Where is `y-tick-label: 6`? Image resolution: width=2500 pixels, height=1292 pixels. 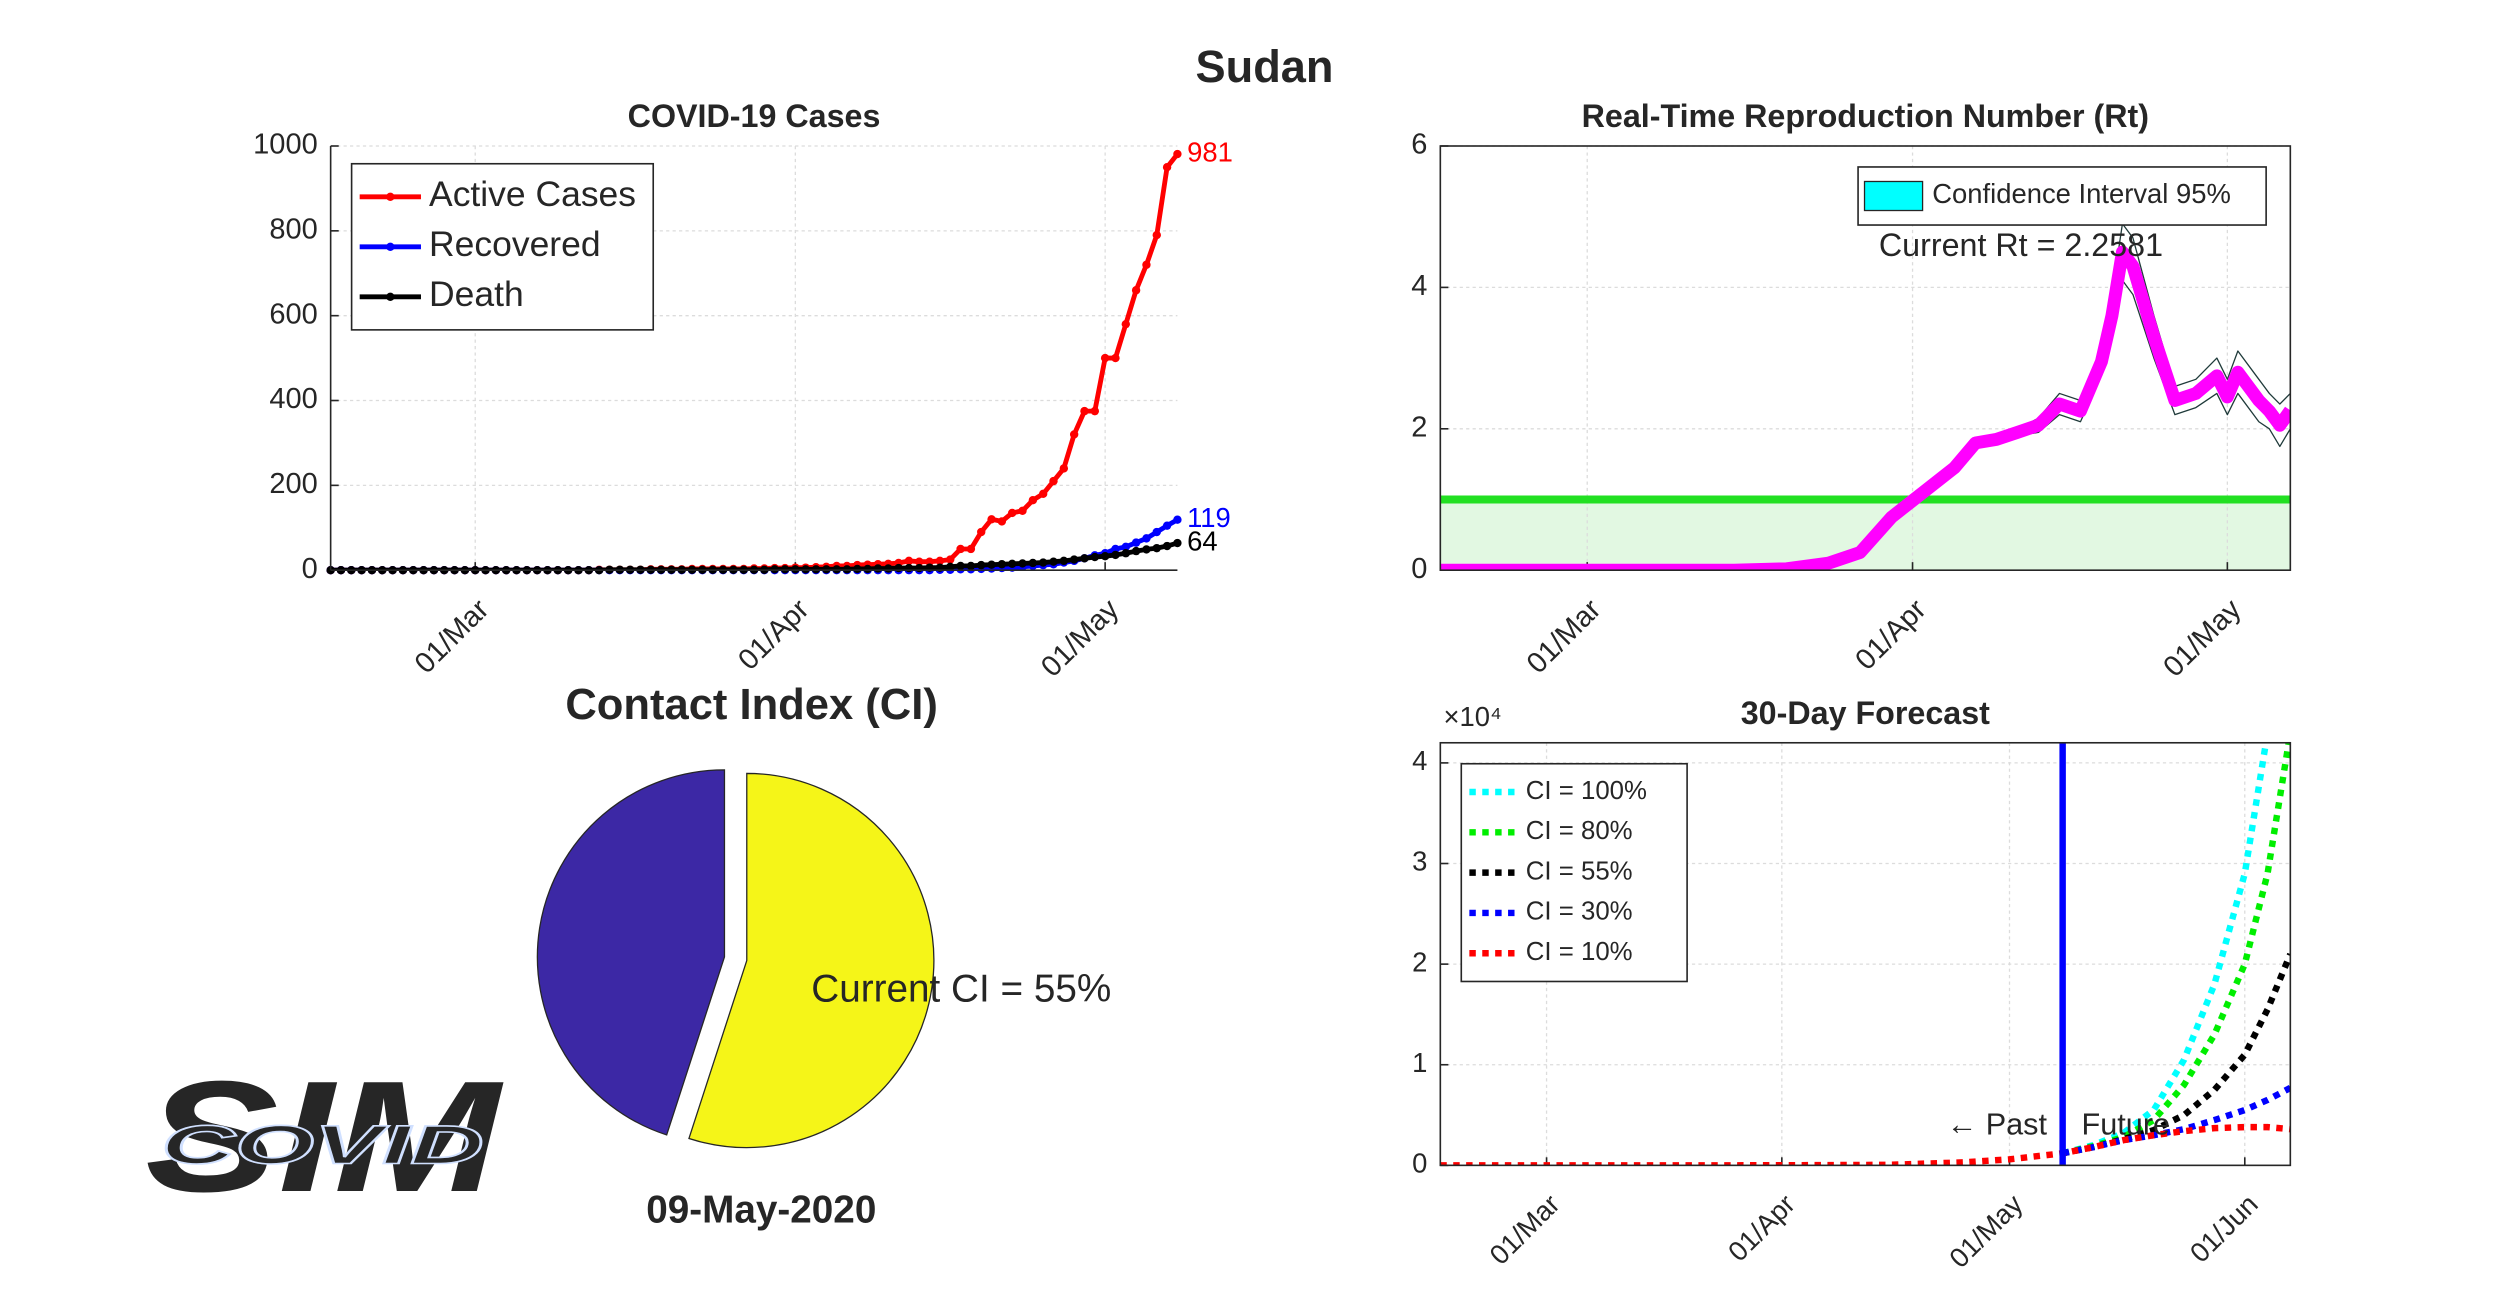 y-tick-label: 6 is located at coordinates (1419, 145).